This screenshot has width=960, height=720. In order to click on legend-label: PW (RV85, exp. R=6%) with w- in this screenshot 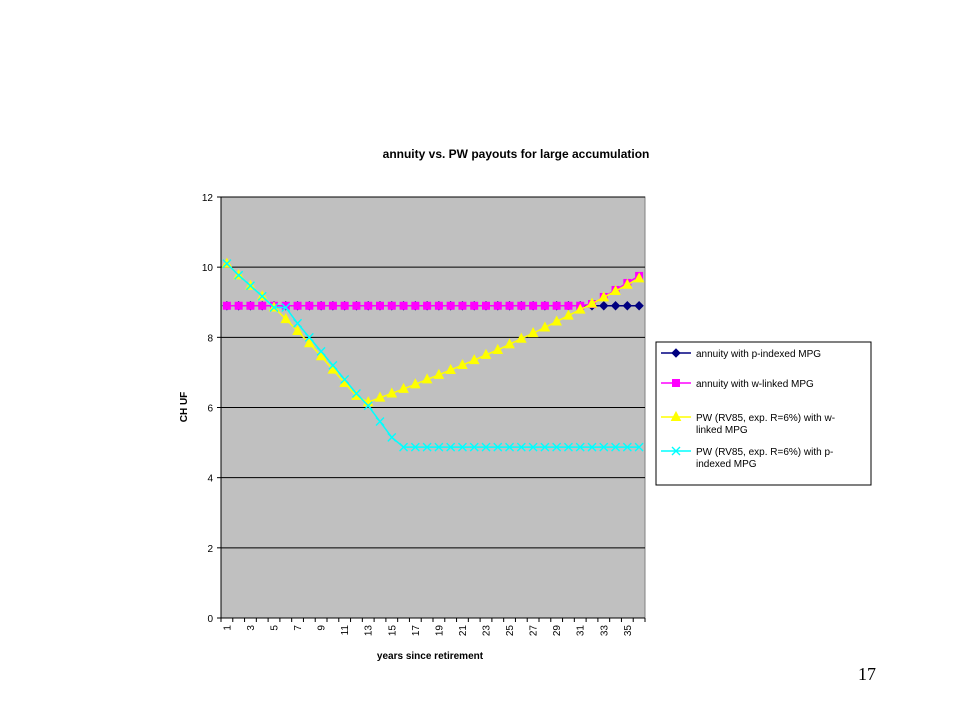, I will do `click(765, 418)`.